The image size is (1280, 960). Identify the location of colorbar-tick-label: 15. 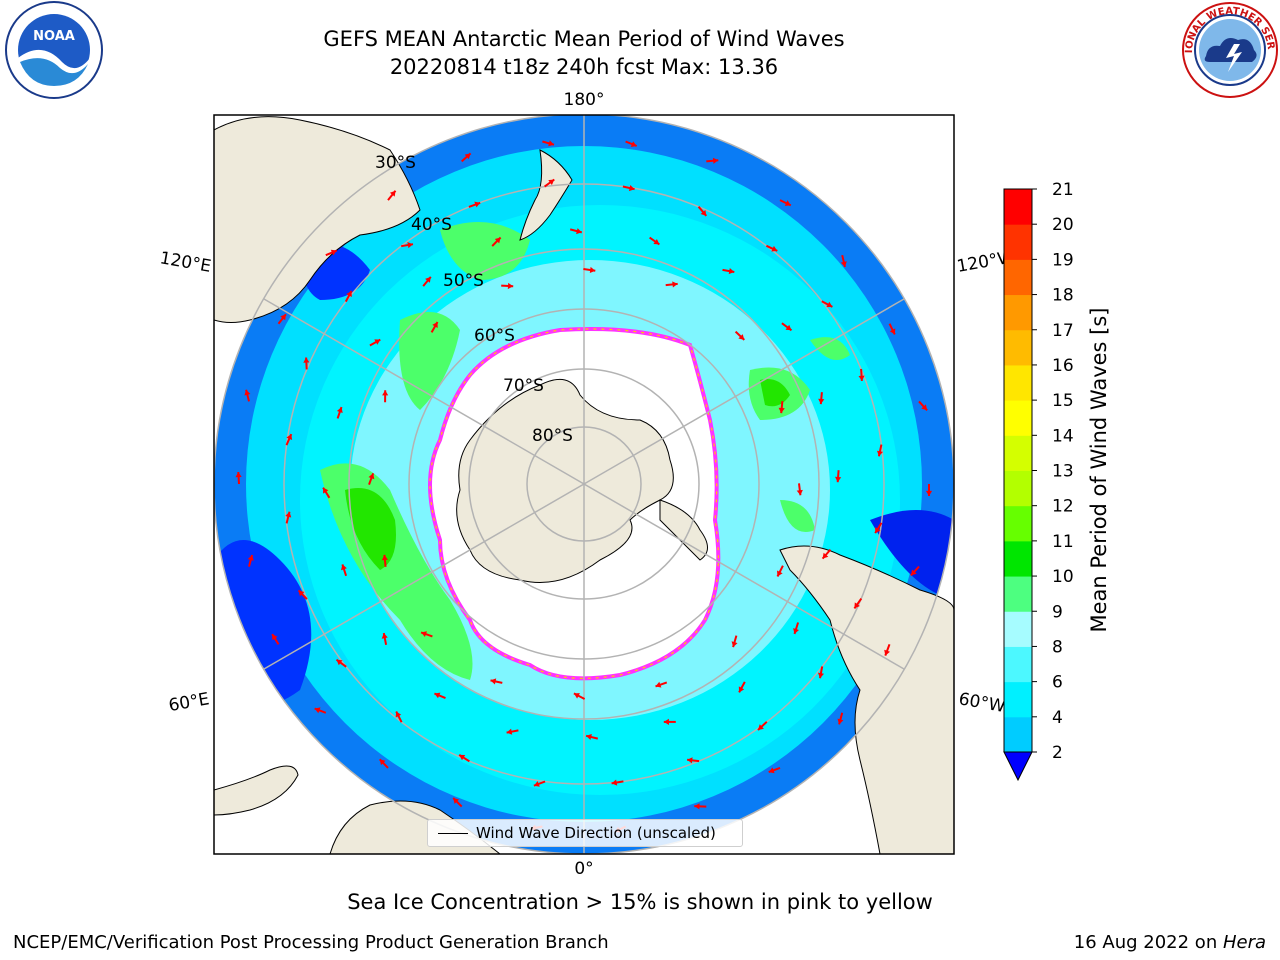
(1063, 401).